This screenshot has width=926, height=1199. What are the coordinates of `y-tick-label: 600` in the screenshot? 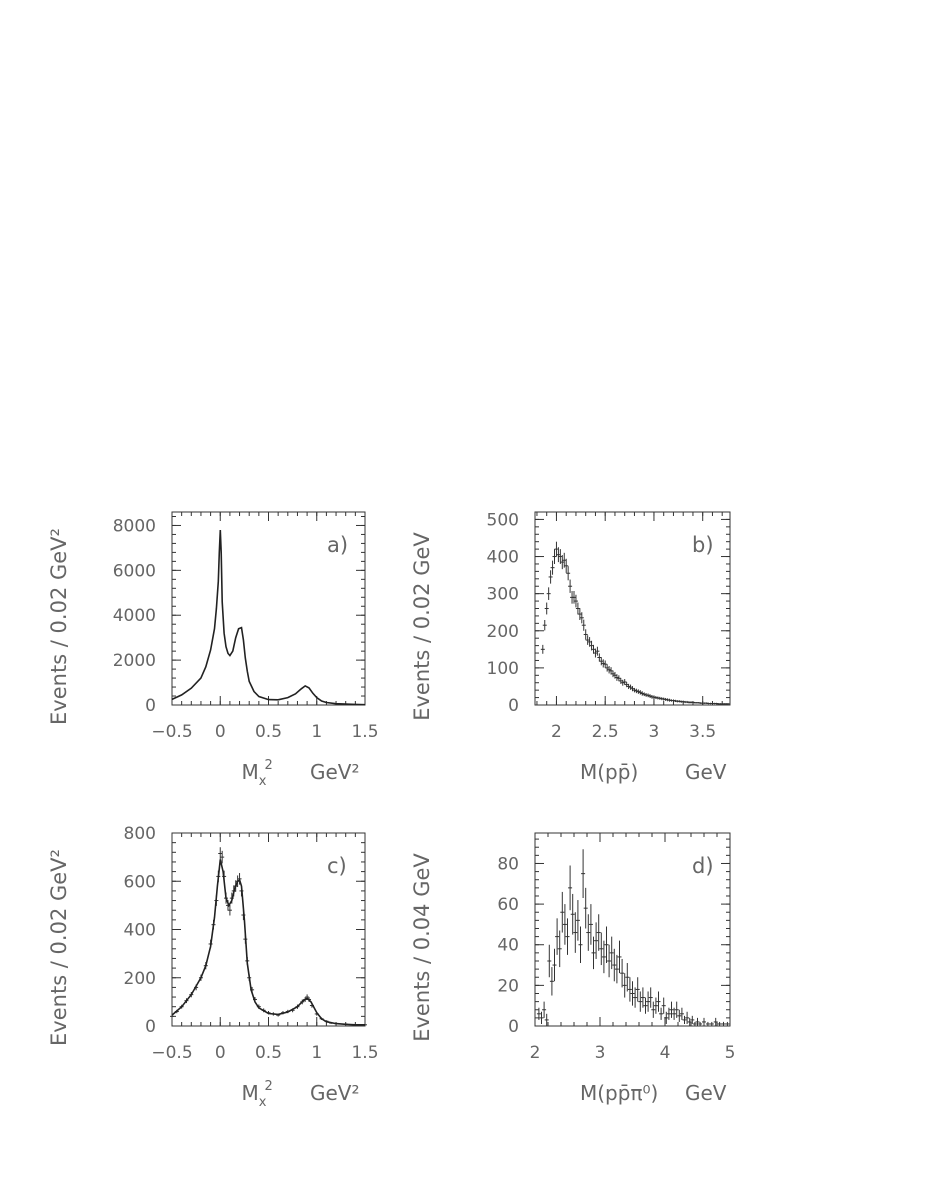 It's located at (140, 882).